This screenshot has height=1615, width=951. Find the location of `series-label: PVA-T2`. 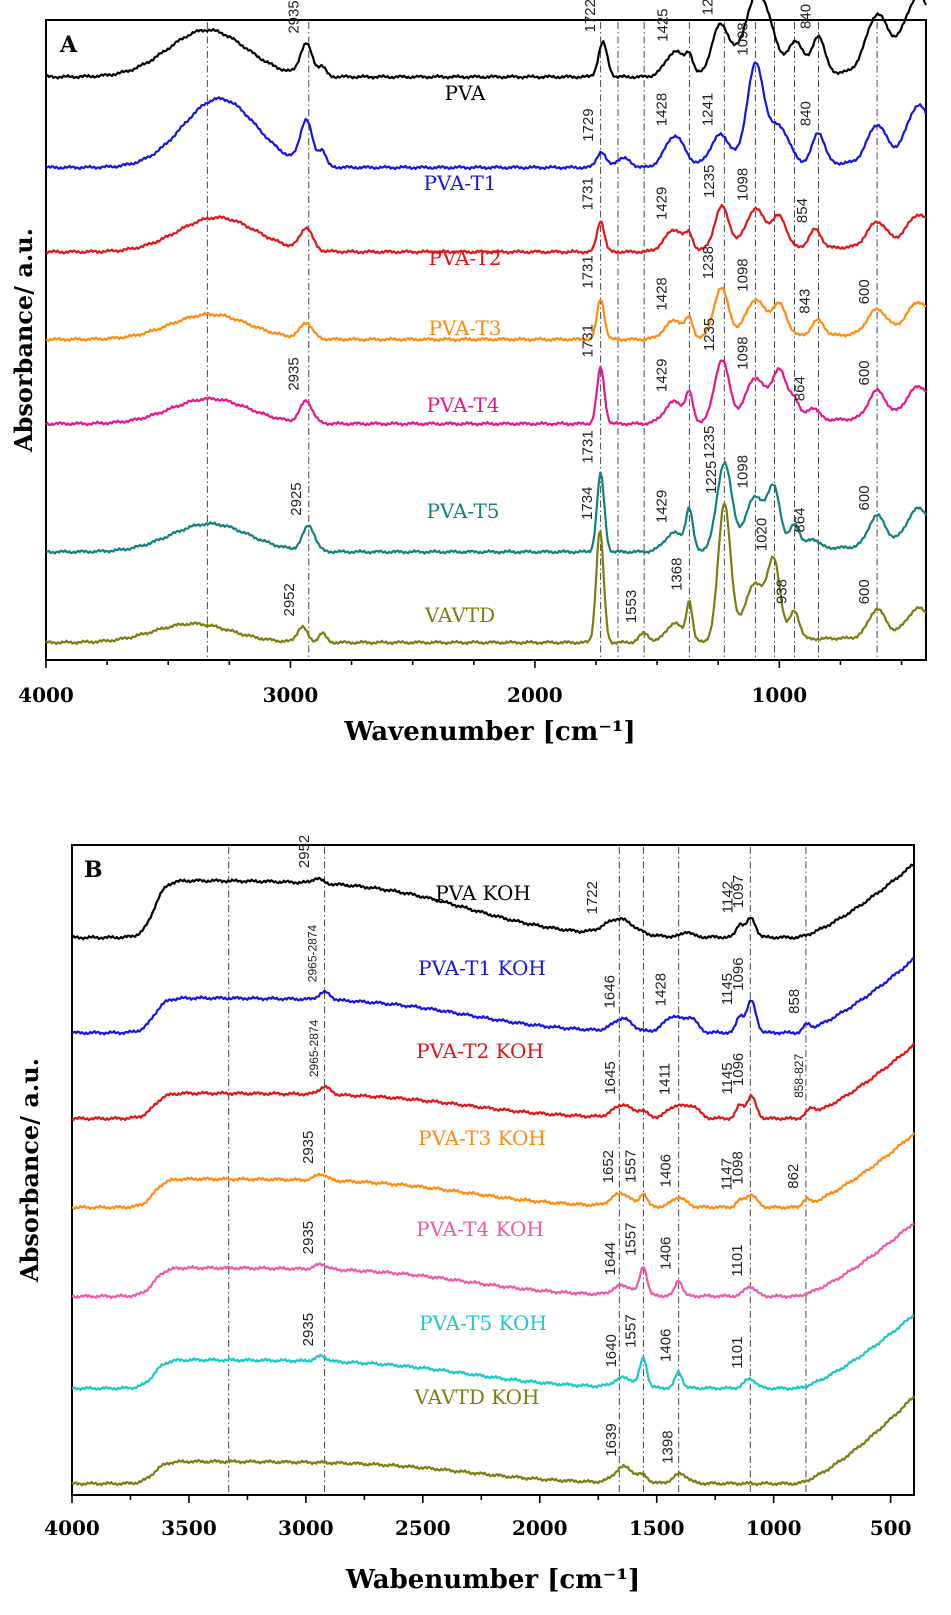

series-label: PVA-T2 is located at coordinates (464, 258).